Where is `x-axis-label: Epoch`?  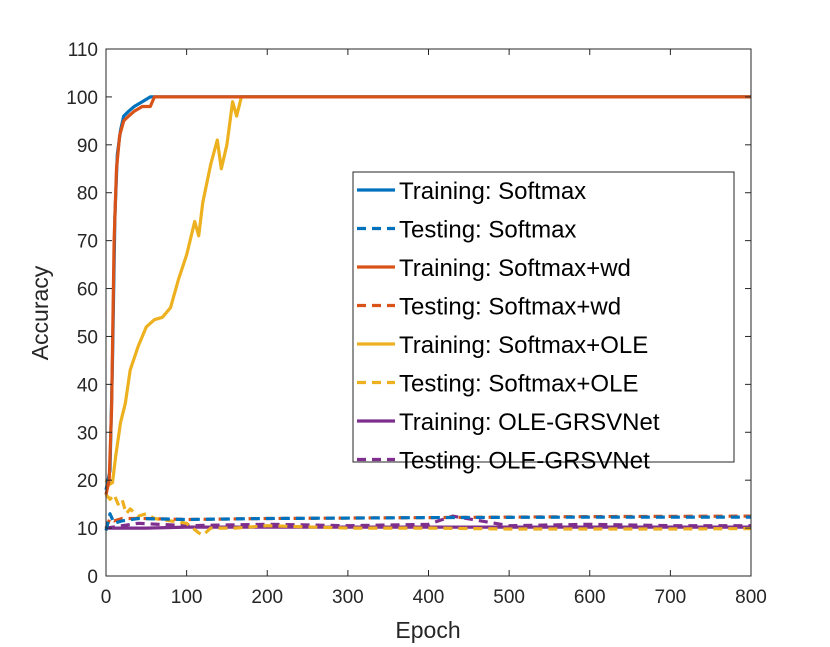
x-axis-label: Epoch is located at coordinates (427, 630).